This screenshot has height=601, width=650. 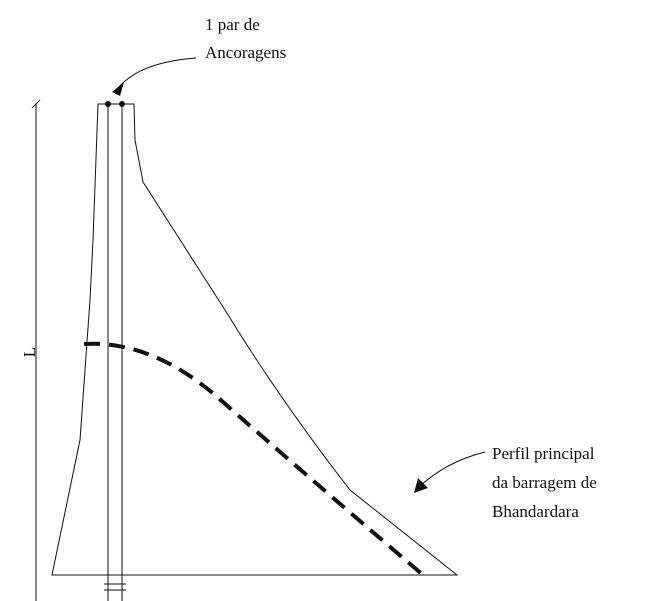 I want to click on label: Ancoragens, so click(x=245, y=52).